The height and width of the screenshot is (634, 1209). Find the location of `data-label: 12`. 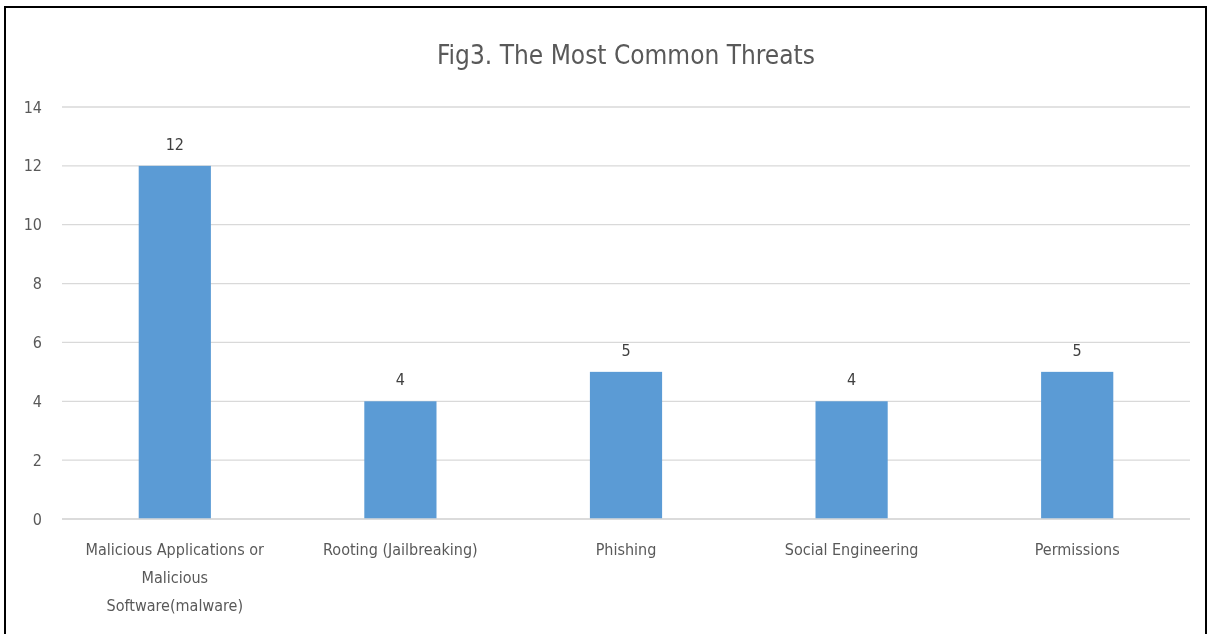

data-label: 12 is located at coordinates (174, 144).